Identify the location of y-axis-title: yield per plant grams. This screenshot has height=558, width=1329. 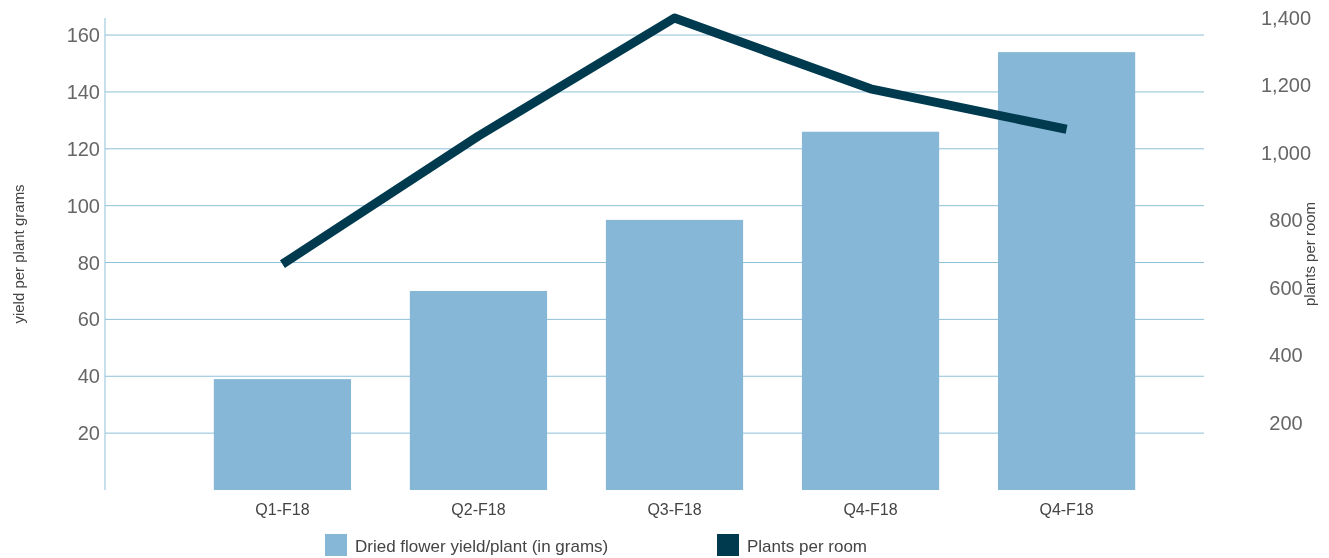
(18, 254).